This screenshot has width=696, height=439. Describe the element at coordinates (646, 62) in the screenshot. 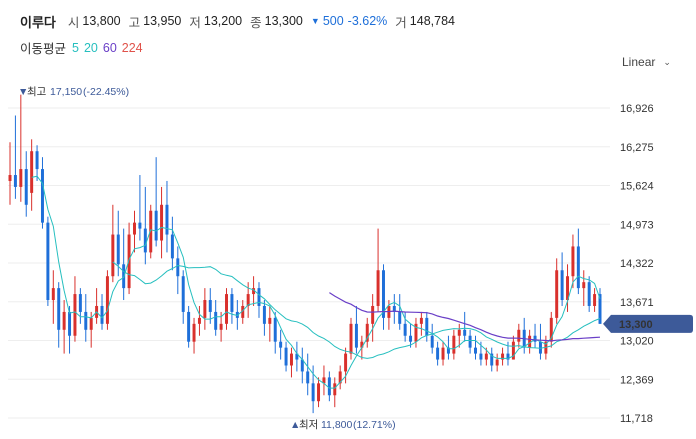

I see `scale-select-button: Linear ⌄` at that location.